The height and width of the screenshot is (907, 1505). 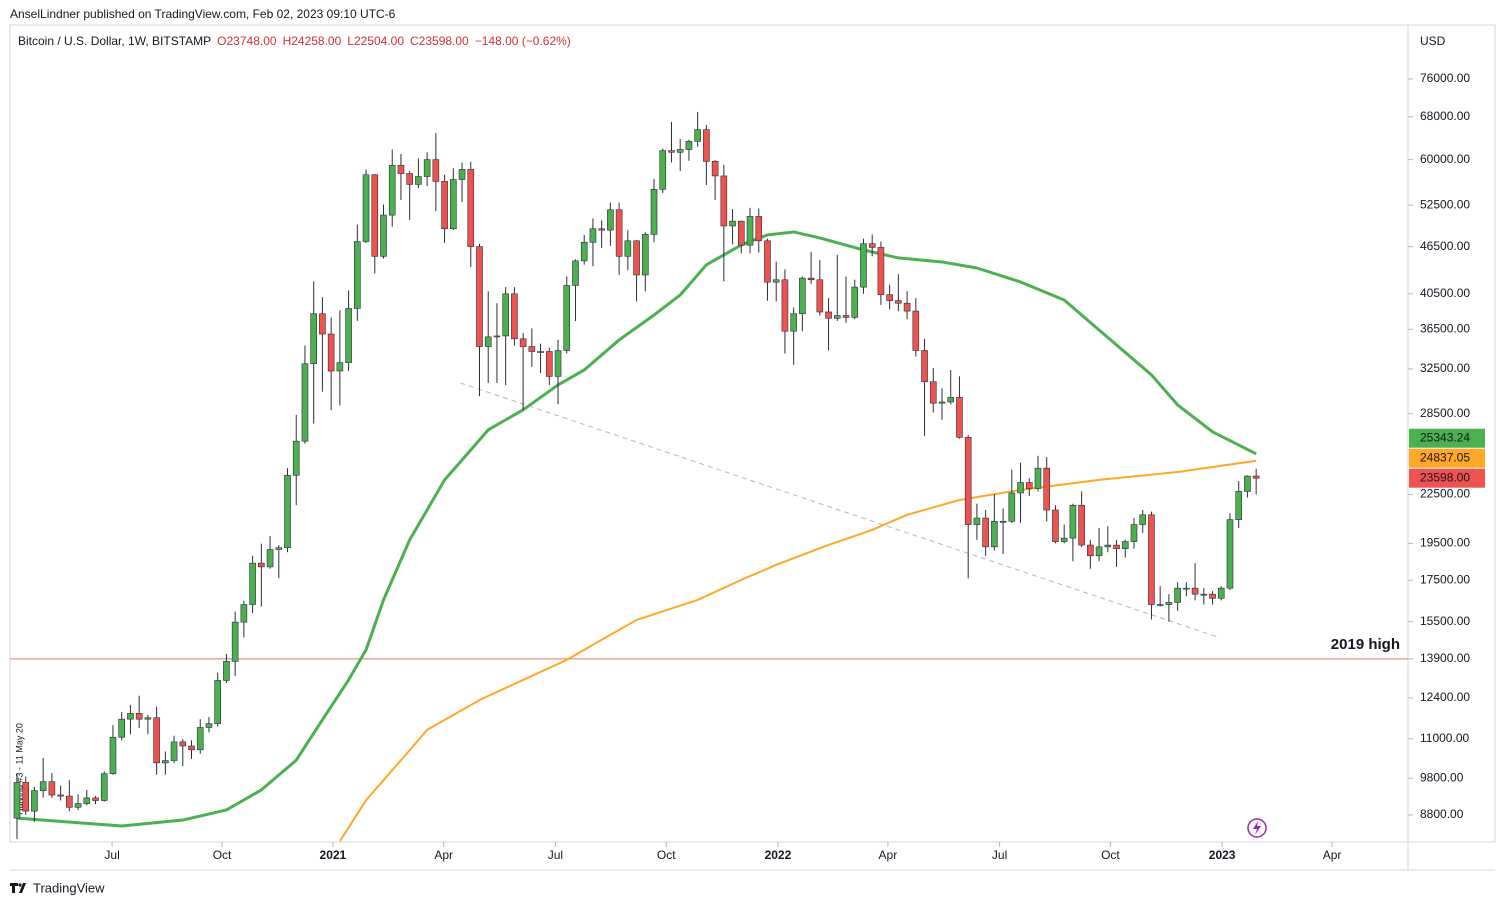 What do you see at coordinates (1445, 328) in the screenshot?
I see `y-tick-label: 36500.00` at bounding box center [1445, 328].